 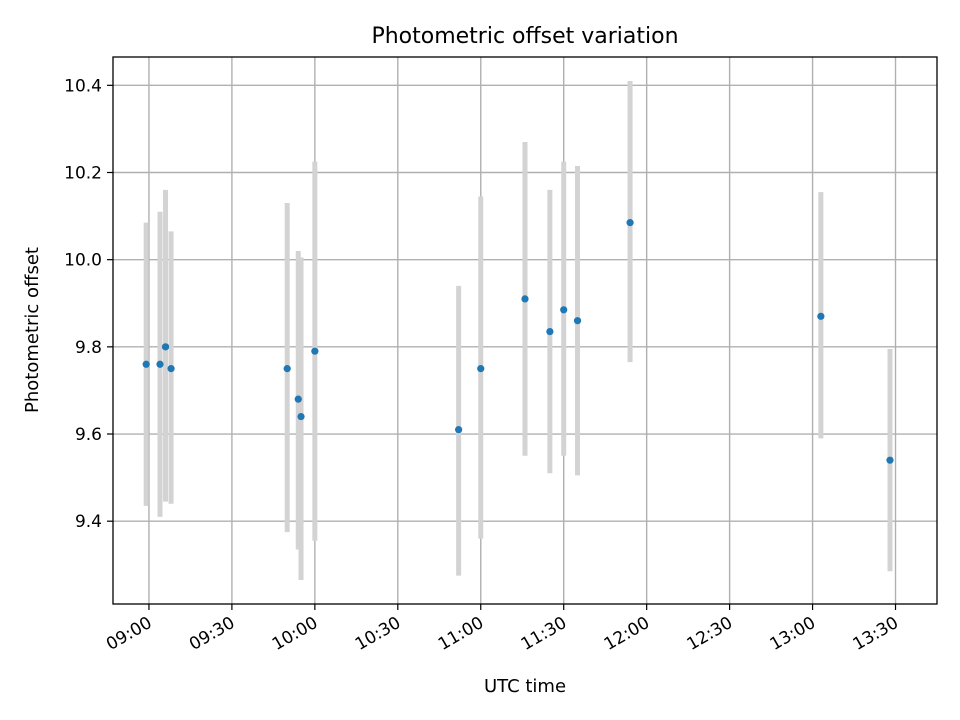 I want to click on x-tick-label: 09:00, so click(x=129, y=634).